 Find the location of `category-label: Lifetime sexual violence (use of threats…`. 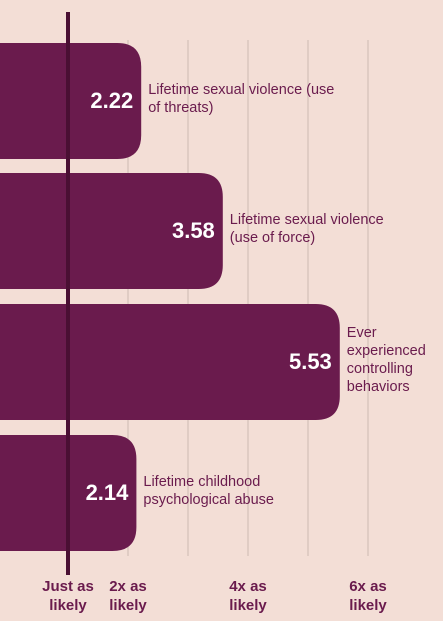

category-label: Lifetime sexual violence (use of threats… is located at coordinates (241, 99).